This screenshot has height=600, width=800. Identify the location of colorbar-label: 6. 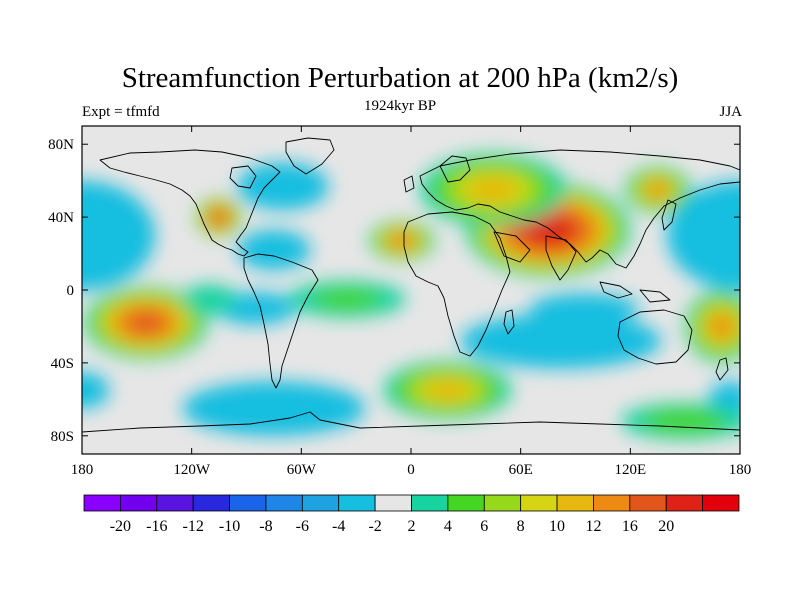
(484, 526).